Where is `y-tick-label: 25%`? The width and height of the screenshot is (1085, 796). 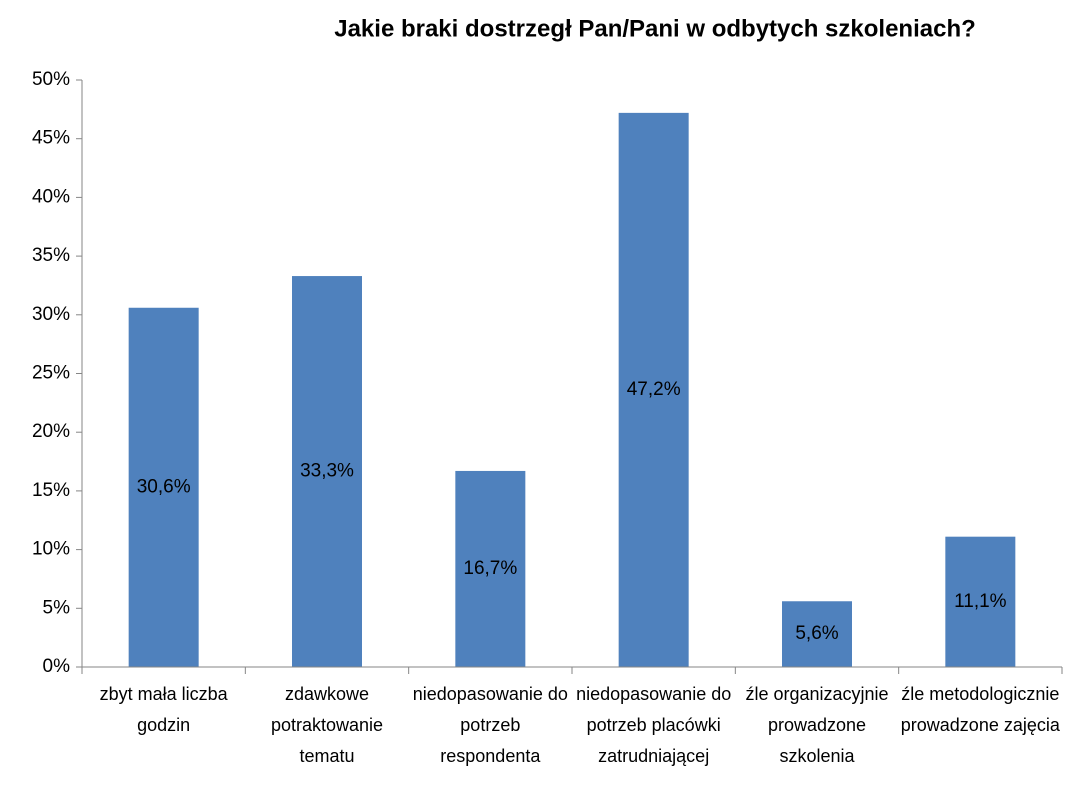
y-tick-label: 25% is located at coordinates (51, 373).